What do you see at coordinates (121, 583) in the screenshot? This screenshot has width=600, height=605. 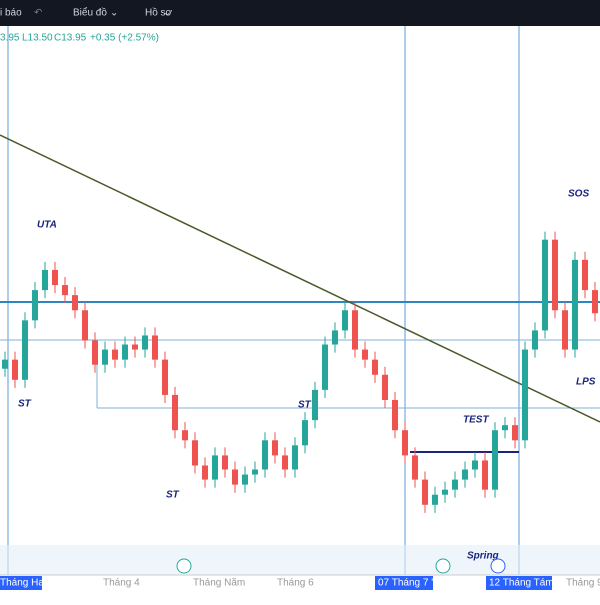 I see `x-tick-label: Tháng 4` at bounding box center [121, 583].